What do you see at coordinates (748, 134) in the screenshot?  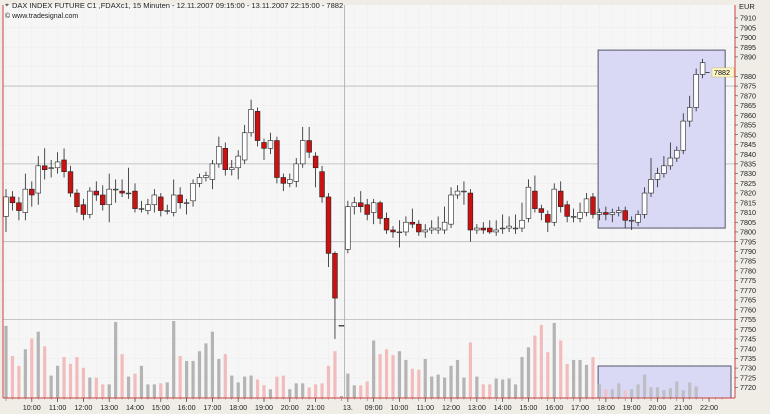 I see `y-tick-label: 7850` at bounding box center [748, 134].